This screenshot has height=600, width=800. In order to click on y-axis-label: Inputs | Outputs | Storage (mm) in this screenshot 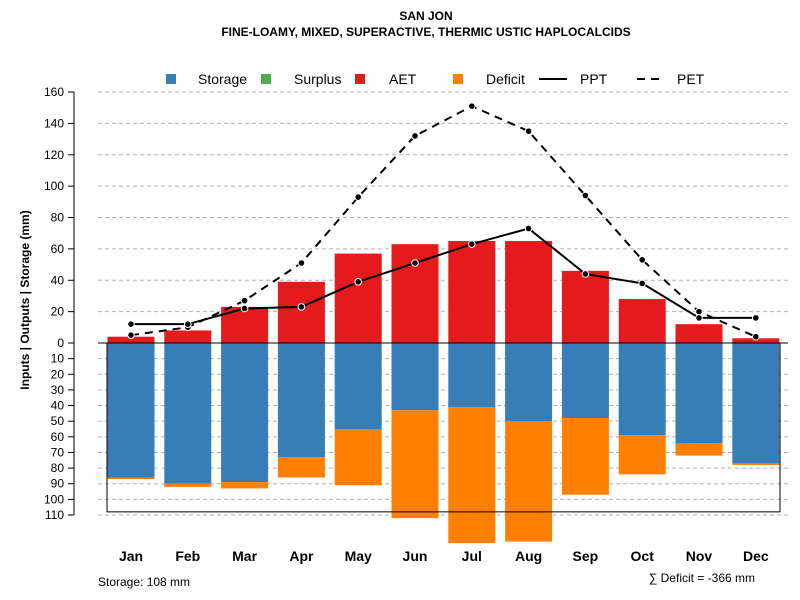, I will do `click(25, 299)`.